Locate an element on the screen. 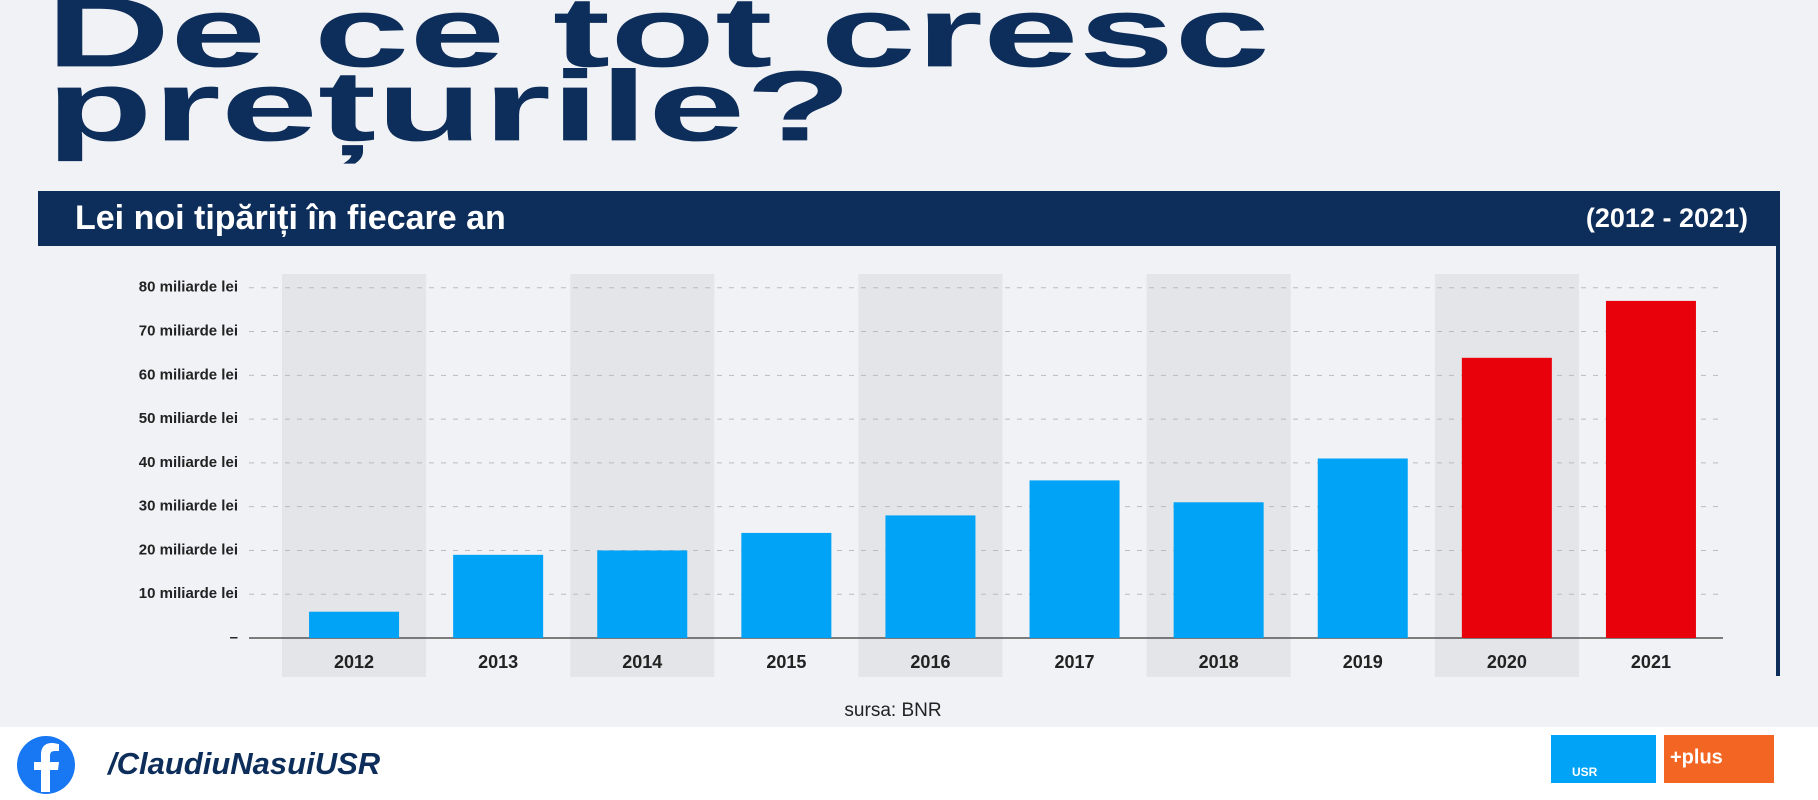 The height and width of the screenshot is (800, 1818). social-handle: /ClaudiuNasuiUSR is located at coordinates (243, 763).